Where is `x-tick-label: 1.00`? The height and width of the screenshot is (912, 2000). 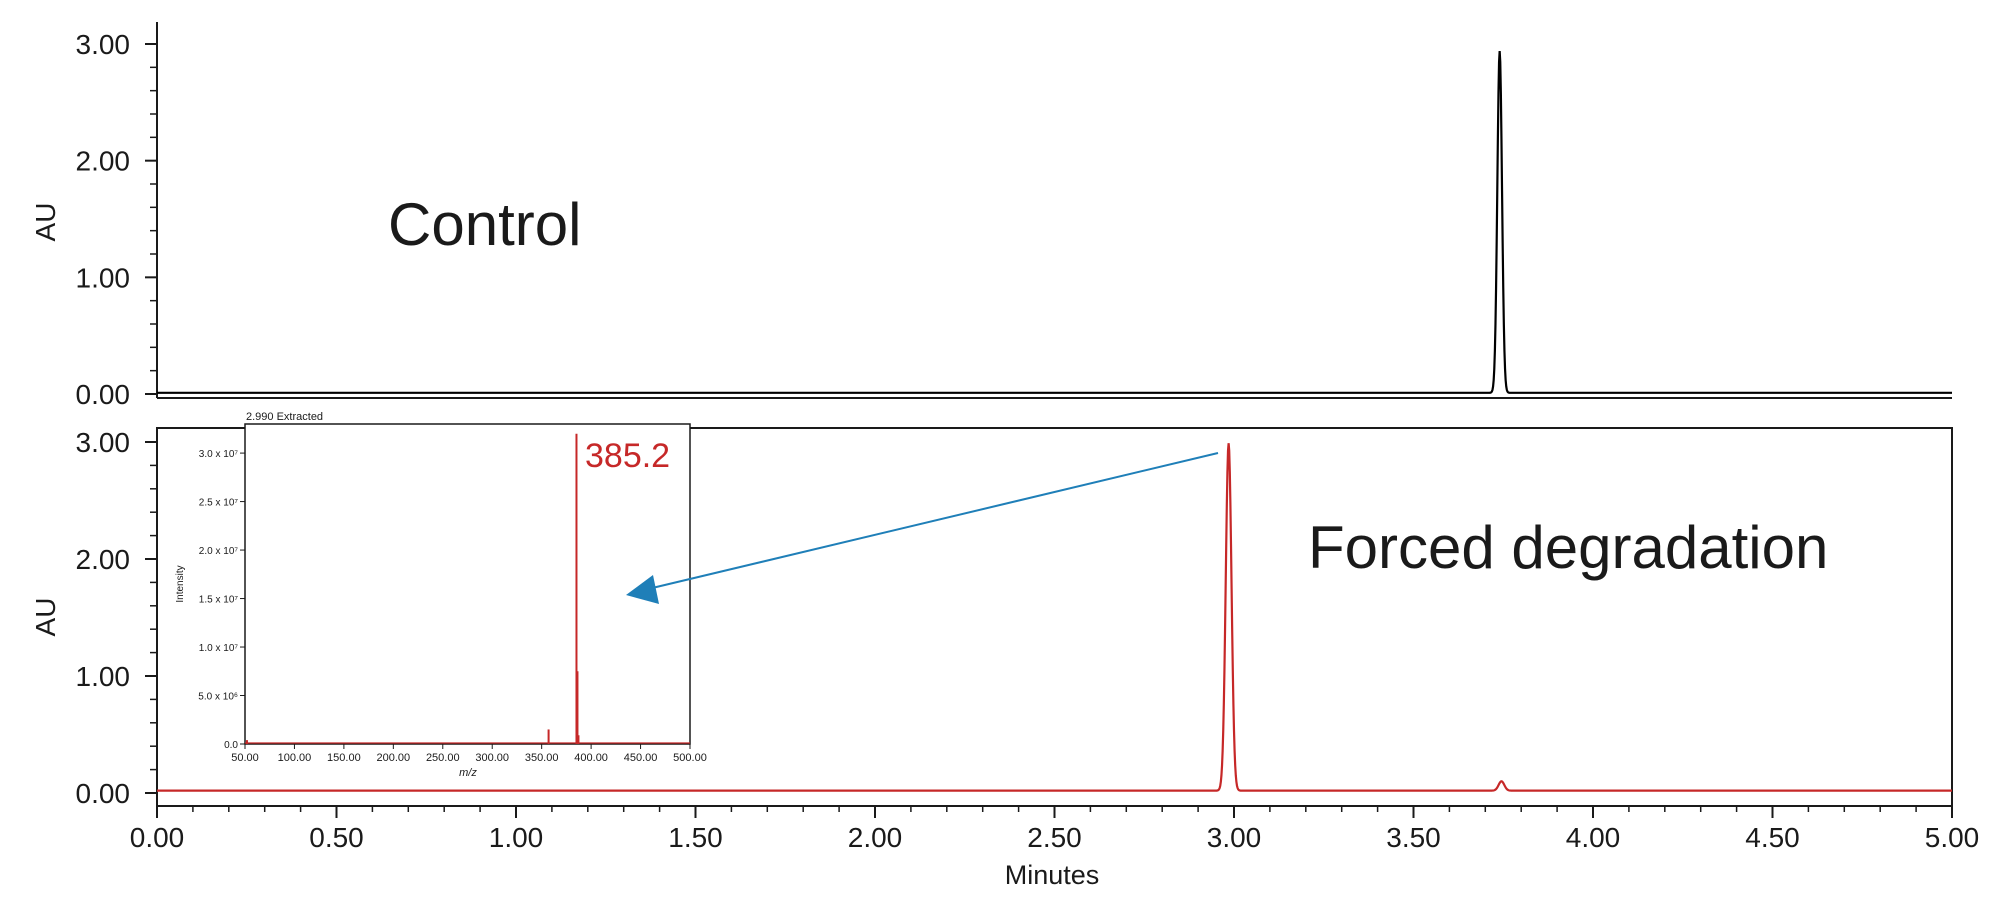
x-tick-label: 1.00 is located at coordinates (516, 837).